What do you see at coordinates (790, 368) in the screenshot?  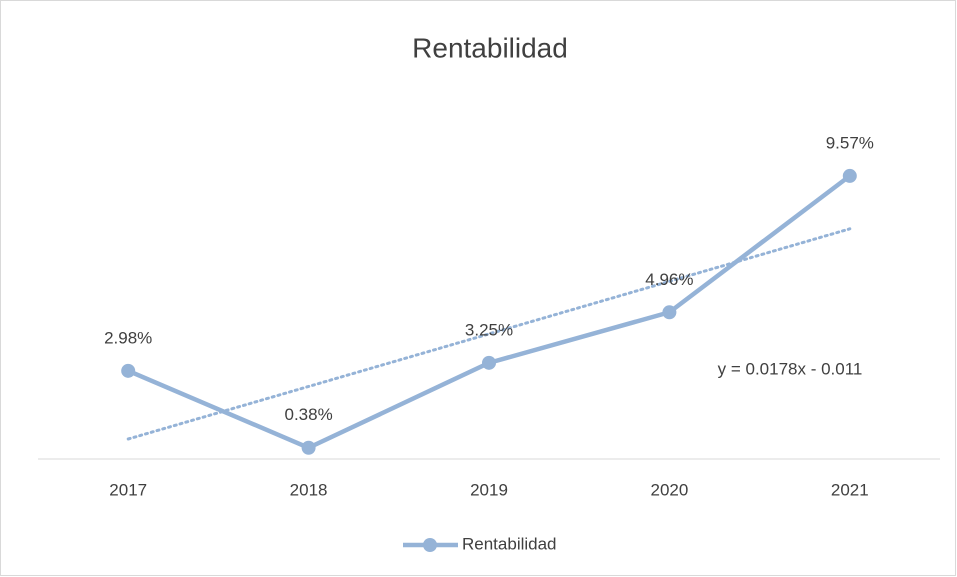 I see `trendline-equation: y = 0.0178x - 0.011` at bounding box center [790, 368].